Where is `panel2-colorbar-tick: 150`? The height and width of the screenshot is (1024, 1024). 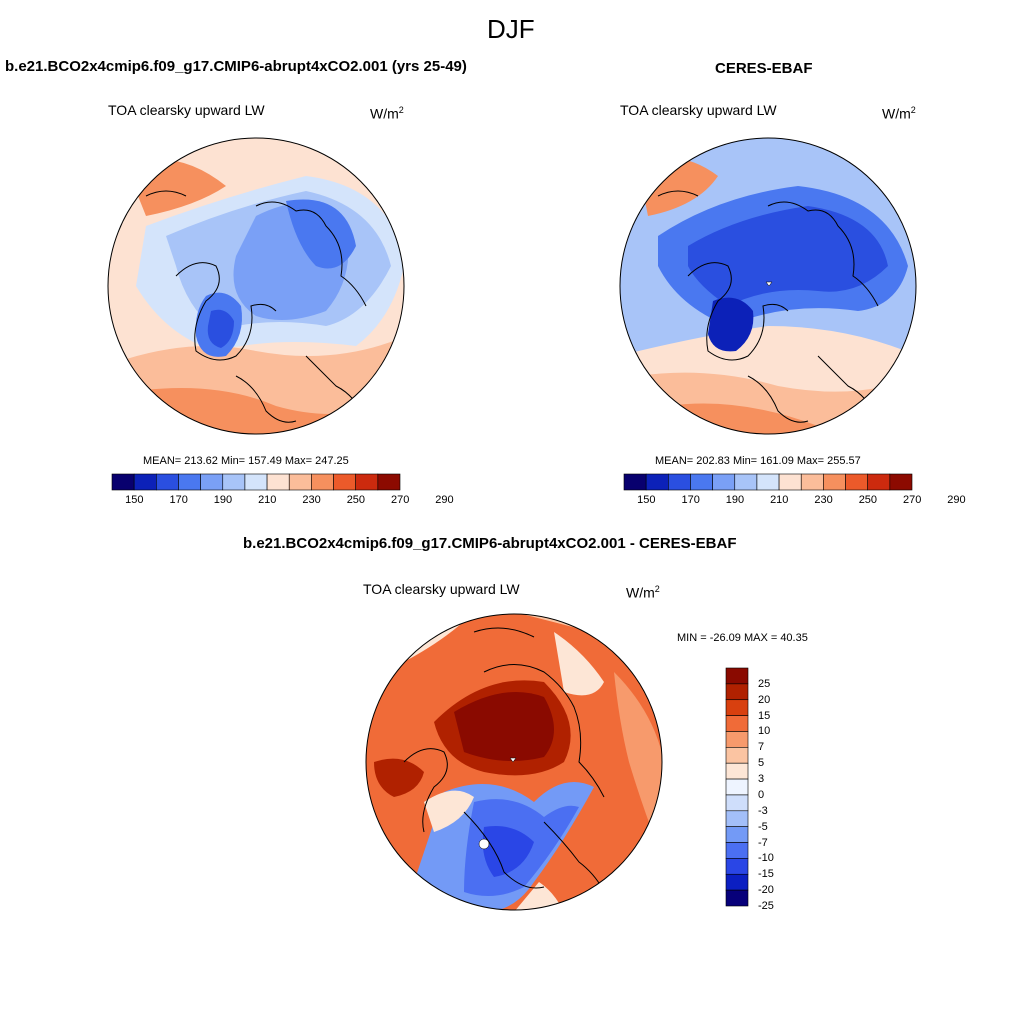
panel2-colorbar-tick: 150 is located at coordinates (646, 500).